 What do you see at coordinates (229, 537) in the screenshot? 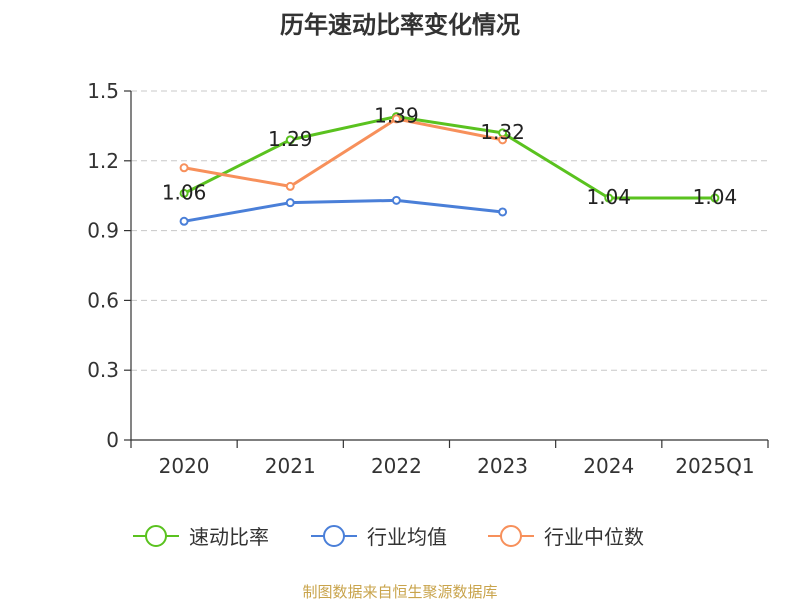
I see `legend-label: 速动比率` at bounding box center [229, 537].